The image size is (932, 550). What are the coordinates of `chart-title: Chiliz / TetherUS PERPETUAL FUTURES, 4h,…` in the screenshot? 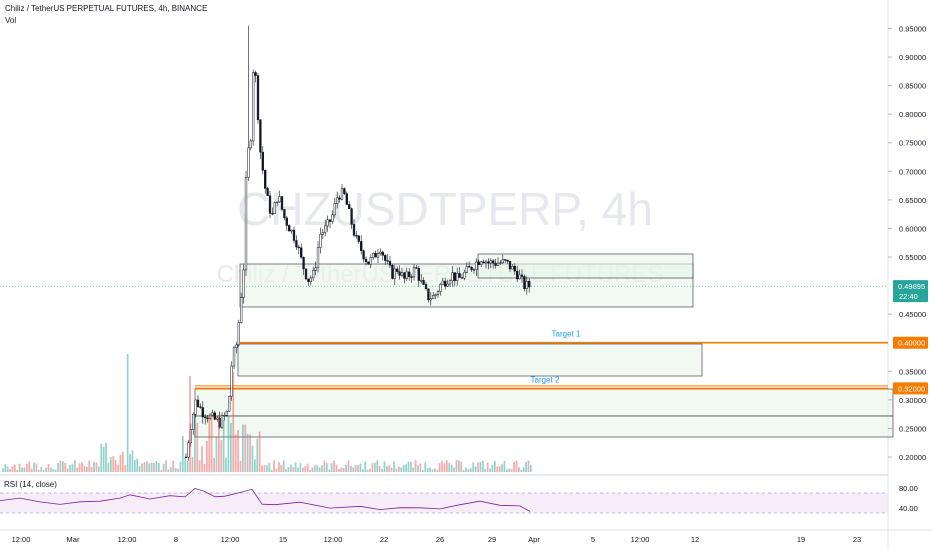 It's located at (106, 8).